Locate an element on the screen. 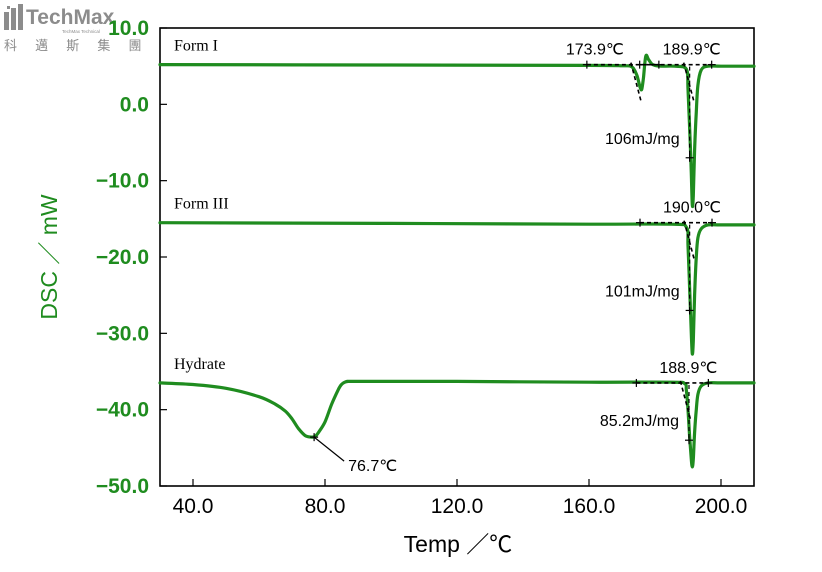 The height and width of the screenshot is (572, 822). y-tick-label: −30.0 is located at coordinates (122, 333).